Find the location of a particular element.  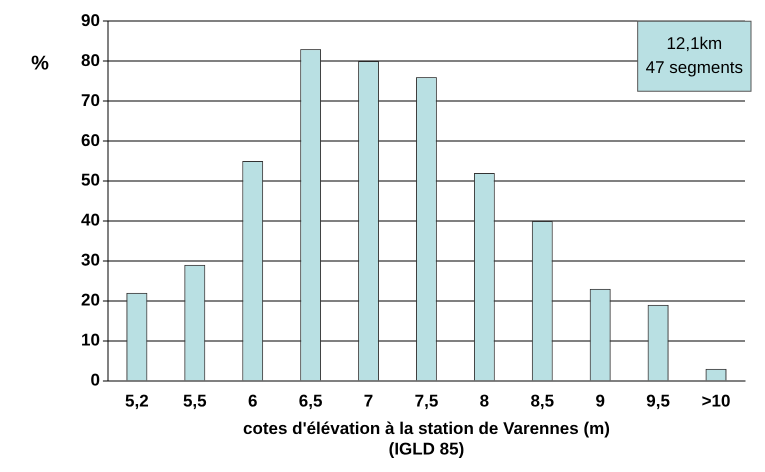

y-tick-label: 20 is located at coordinates (90, 300).